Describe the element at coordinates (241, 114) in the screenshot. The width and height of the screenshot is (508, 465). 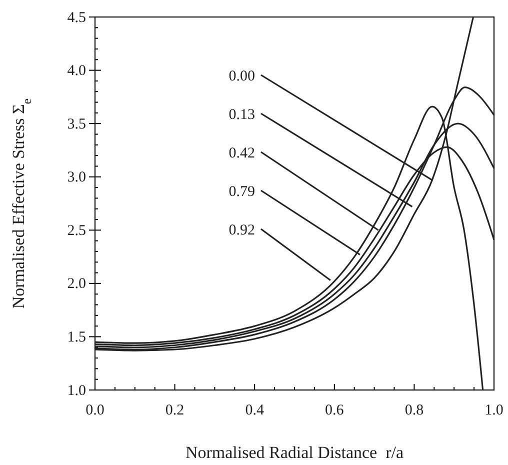
I see `annotation: 0.13` at that location.